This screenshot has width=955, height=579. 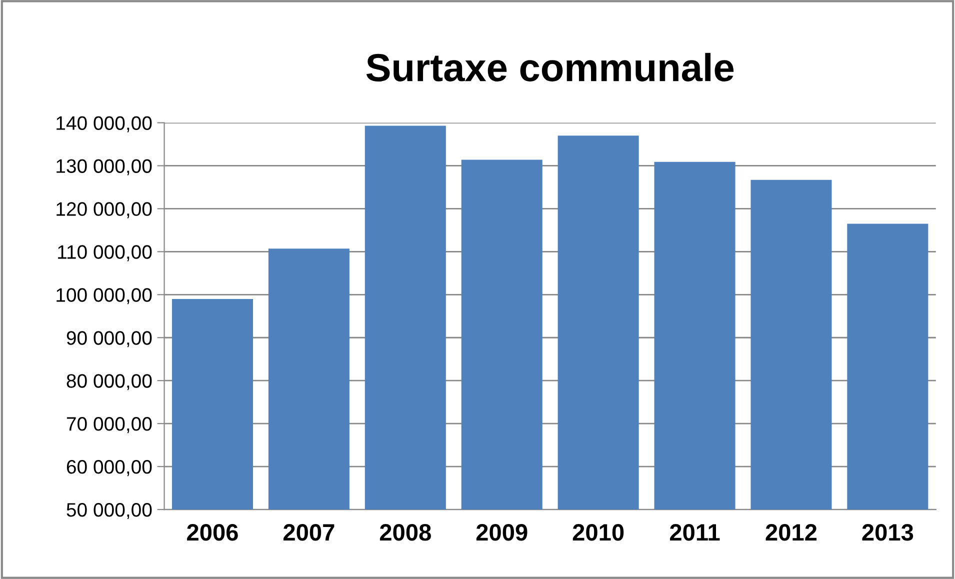 I want to click on y-tick-label: 120 000,00, so click(x=104, y=210).